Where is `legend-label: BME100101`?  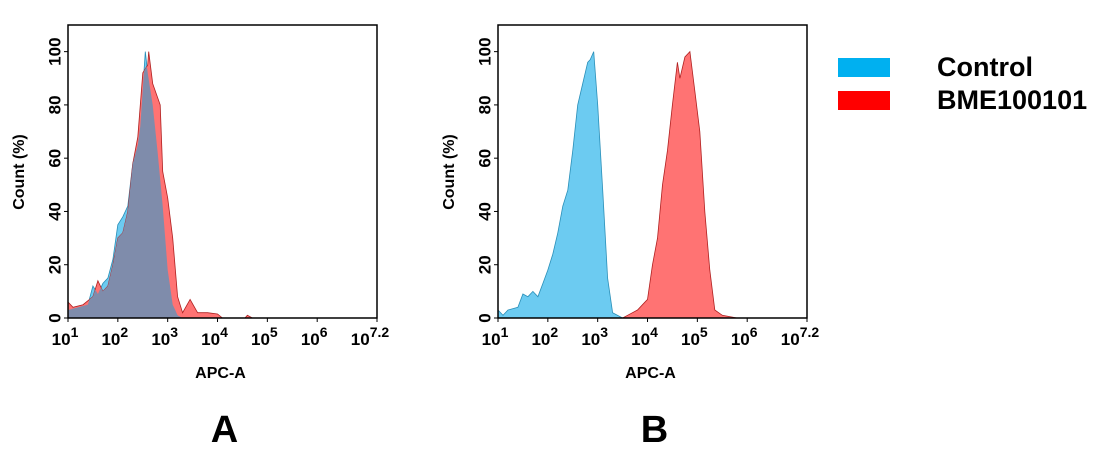 legend-label: BME100101 is located at coordinates (1012, 100).